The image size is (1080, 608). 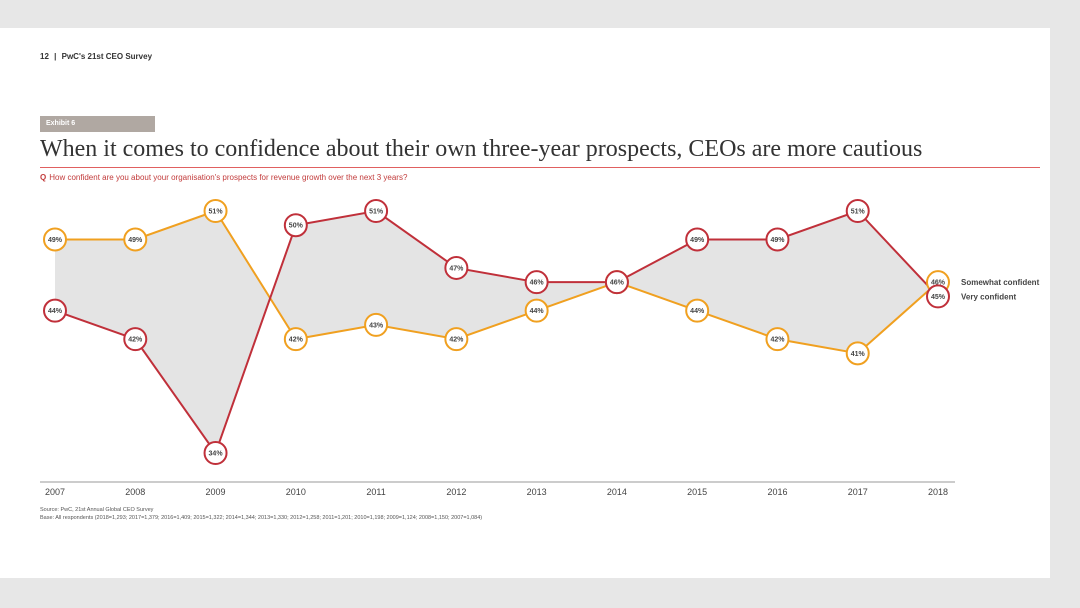 I want to click on very-confident-value-label: 42%, so click(x=135, y=340).